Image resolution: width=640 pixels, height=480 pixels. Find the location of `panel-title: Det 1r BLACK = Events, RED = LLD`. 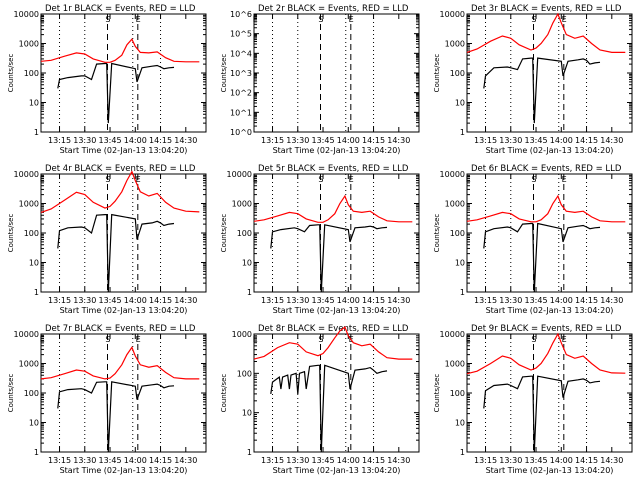

panel-title: Det 1r BLACK = Events, RED = LLD is located at coordinates (120, 9).